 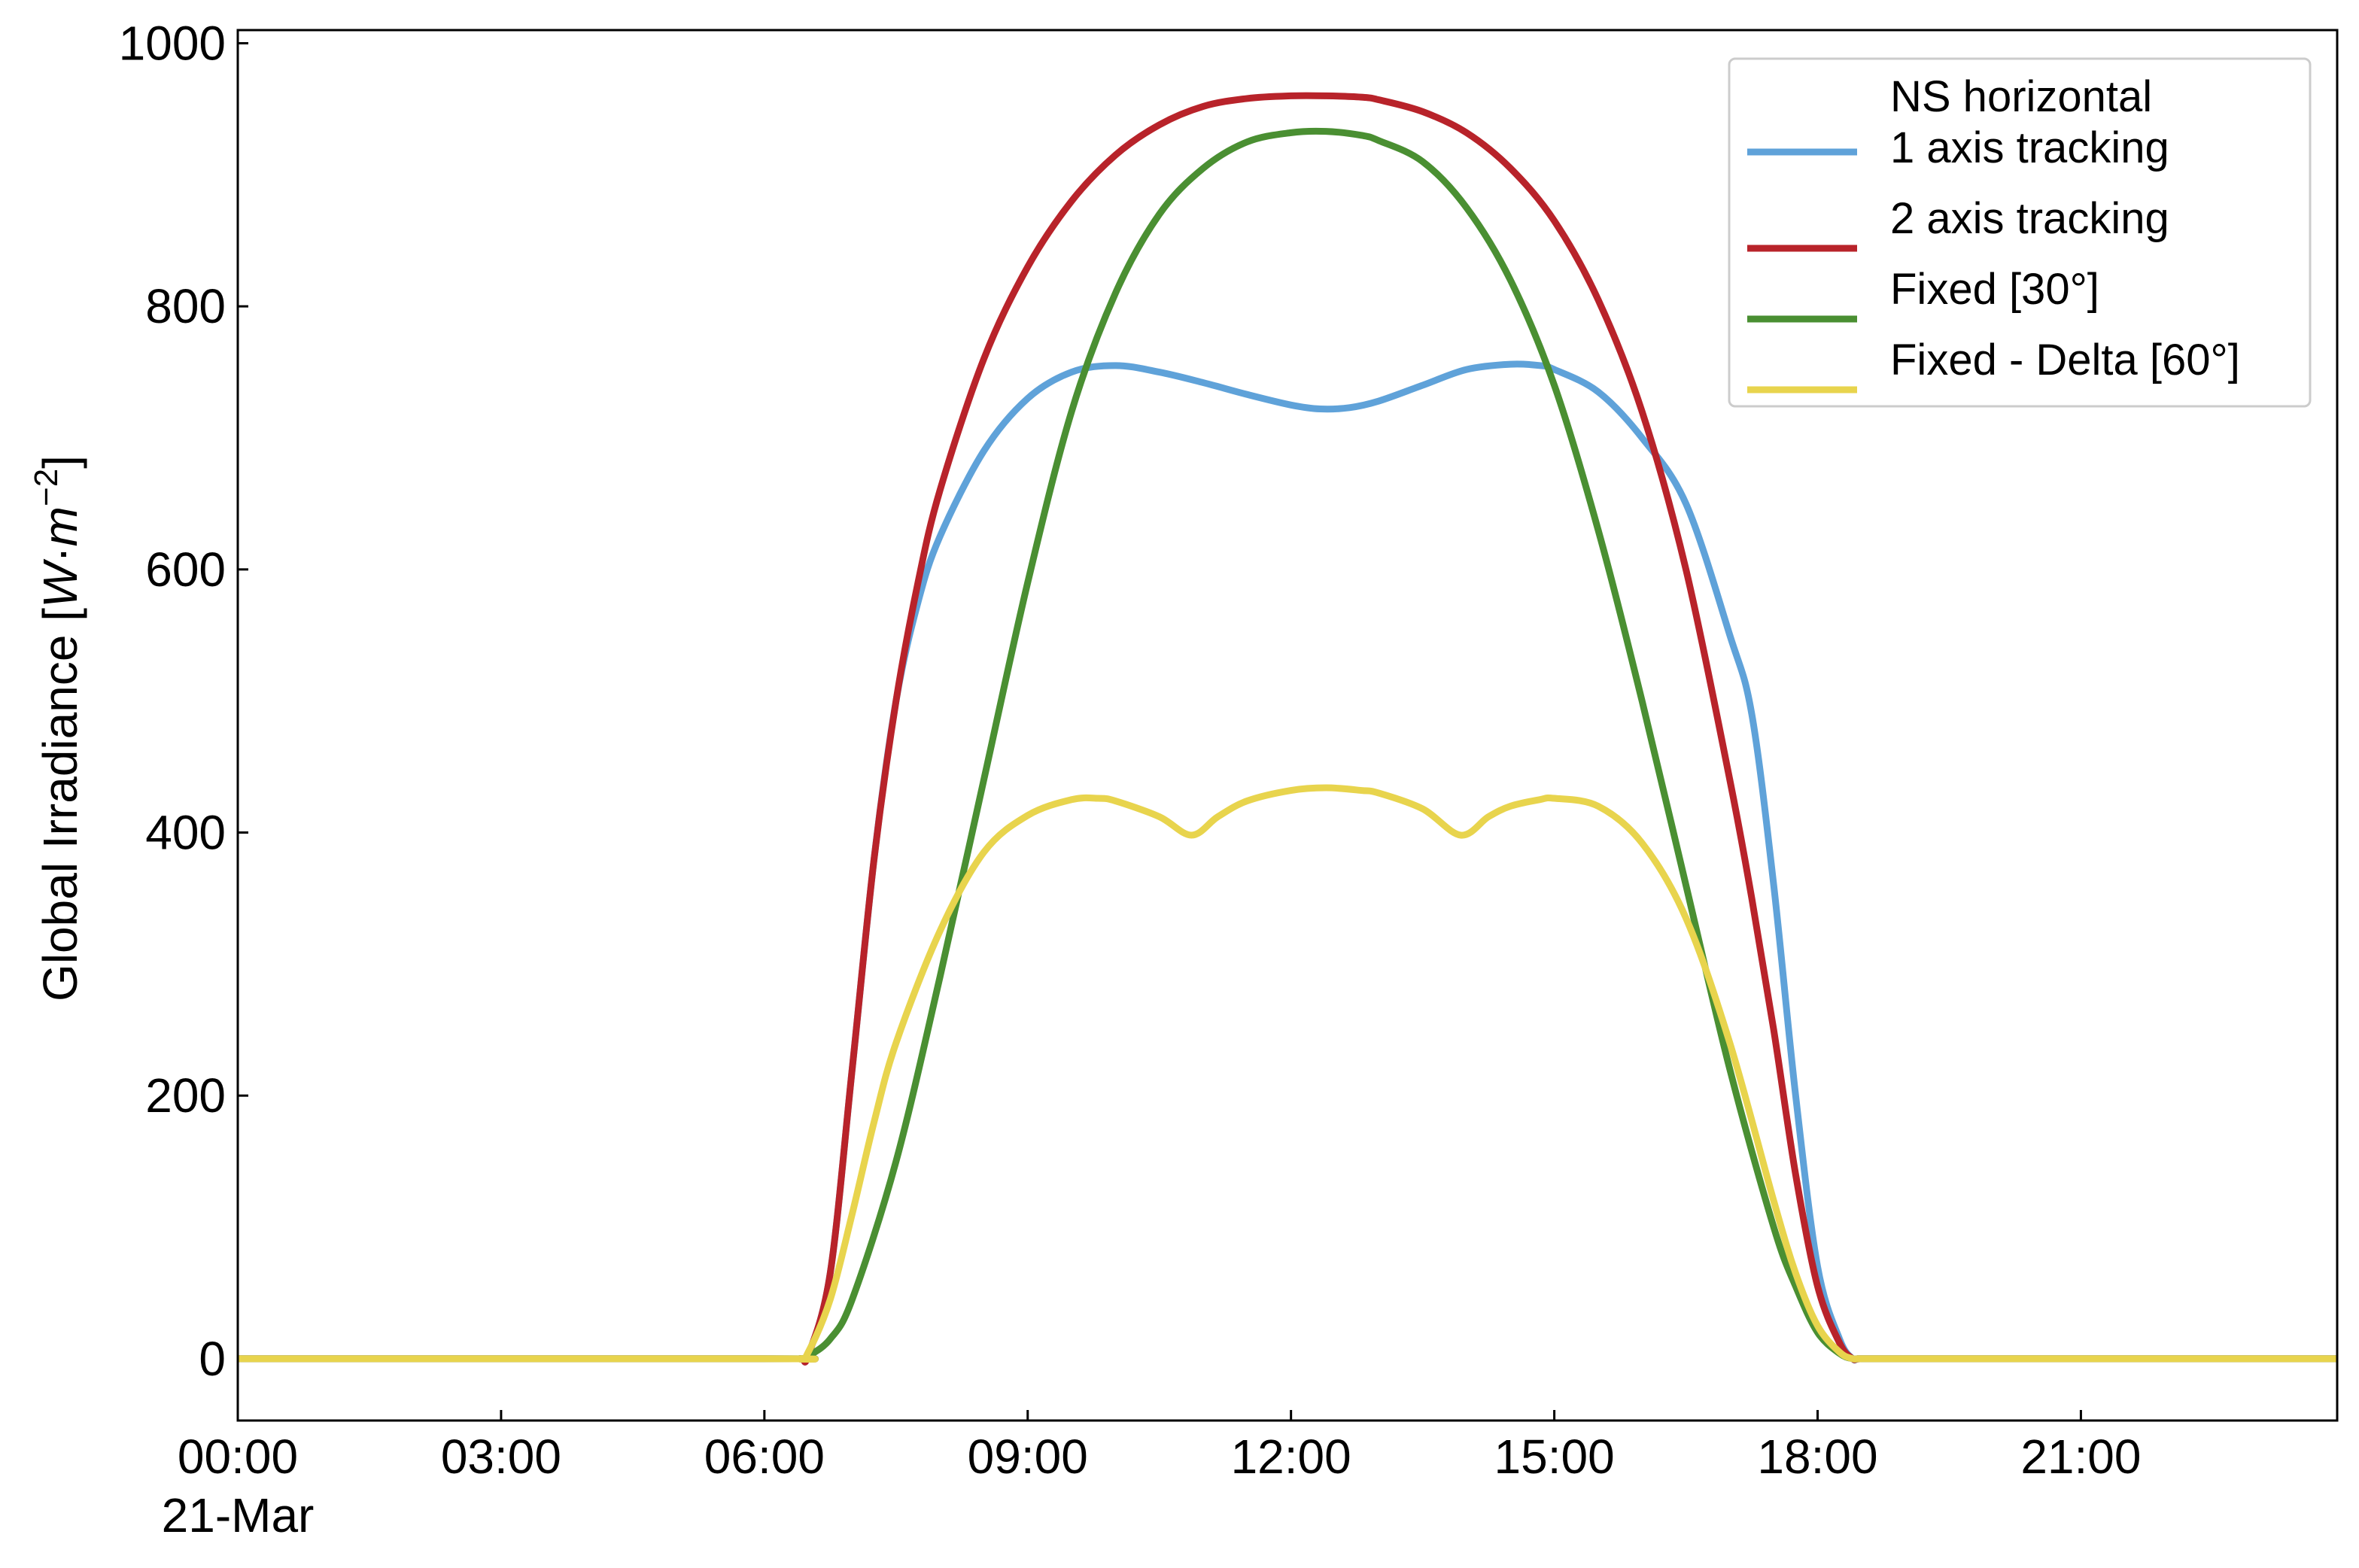 What do you see at coordinates (2065, 360) in the screenshot?
I see `legend-label-4: Fixed - Delta [60°]` at bounding box center [2065, 360].